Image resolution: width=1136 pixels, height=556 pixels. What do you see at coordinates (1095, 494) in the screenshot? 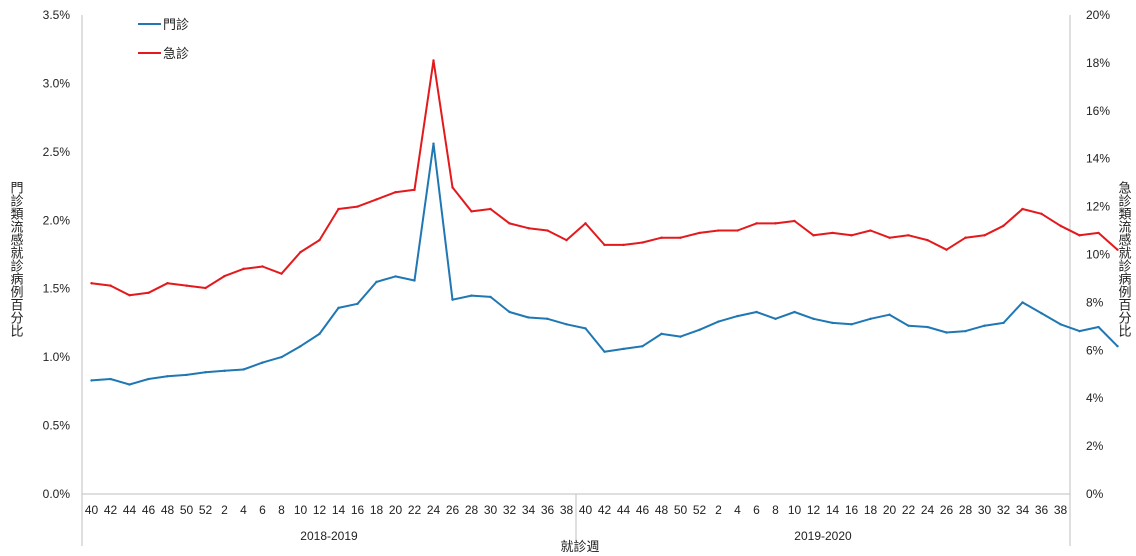
I see `y-right-tick-label: 0%` at bounding box center [1095, 494].